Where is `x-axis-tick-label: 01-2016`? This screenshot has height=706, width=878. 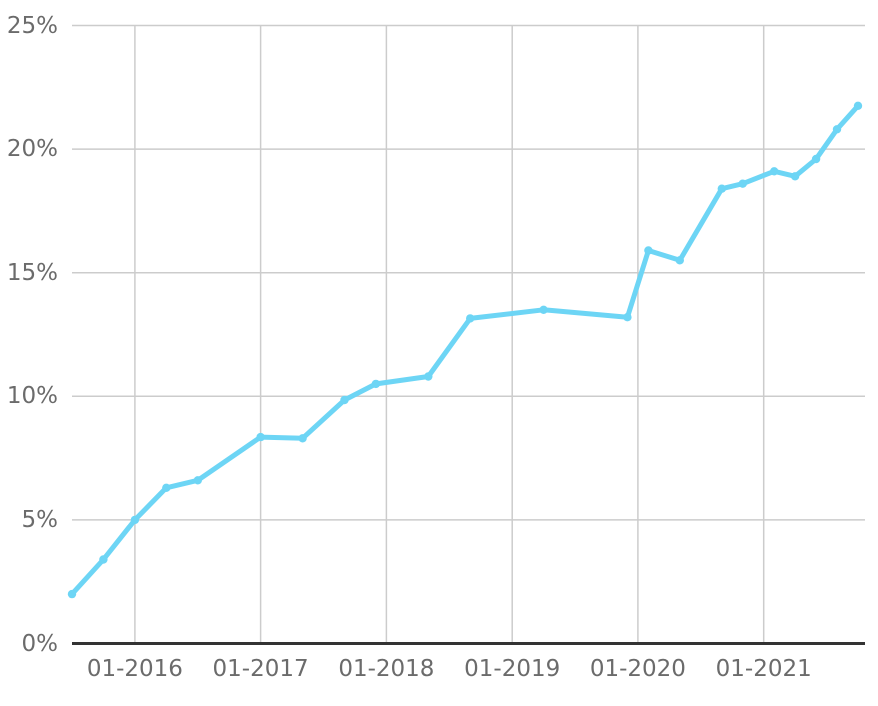 x-axis-tick-label: 01-2016 is located at coordinates (134, 668).